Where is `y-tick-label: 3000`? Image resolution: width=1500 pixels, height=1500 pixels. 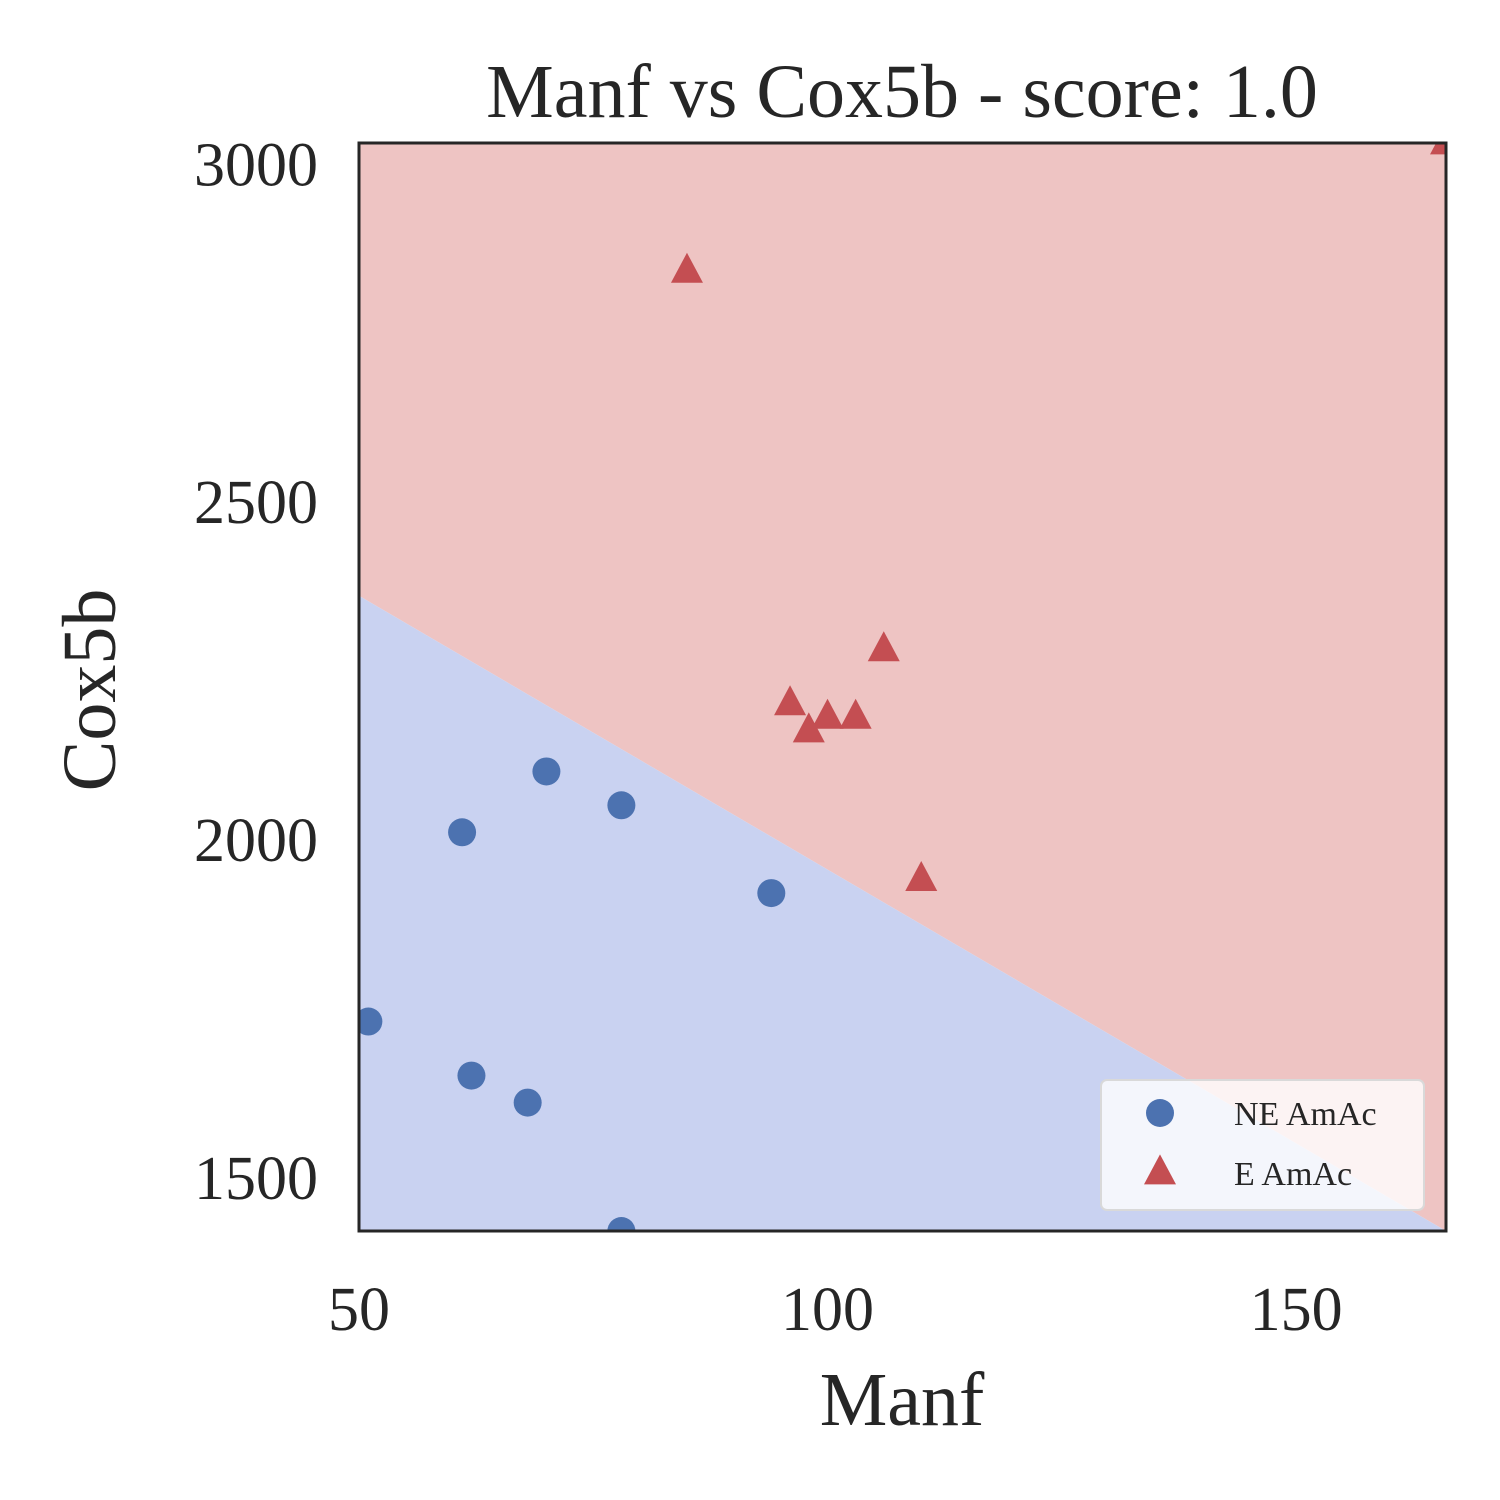
y-tick-label: 3000 is located at coordinates (256, 165).